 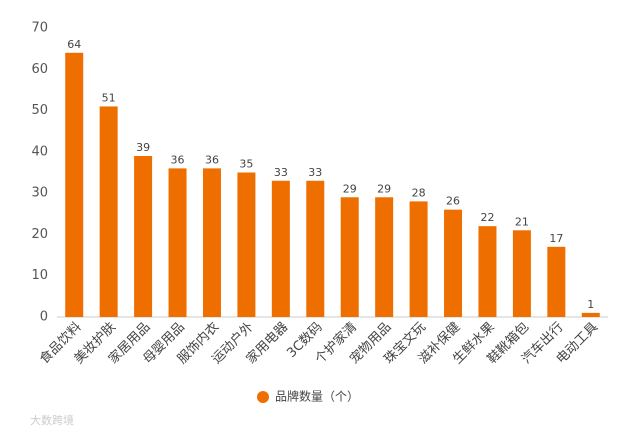 I want to click on value-label: 39, so click(x=143, y=147).